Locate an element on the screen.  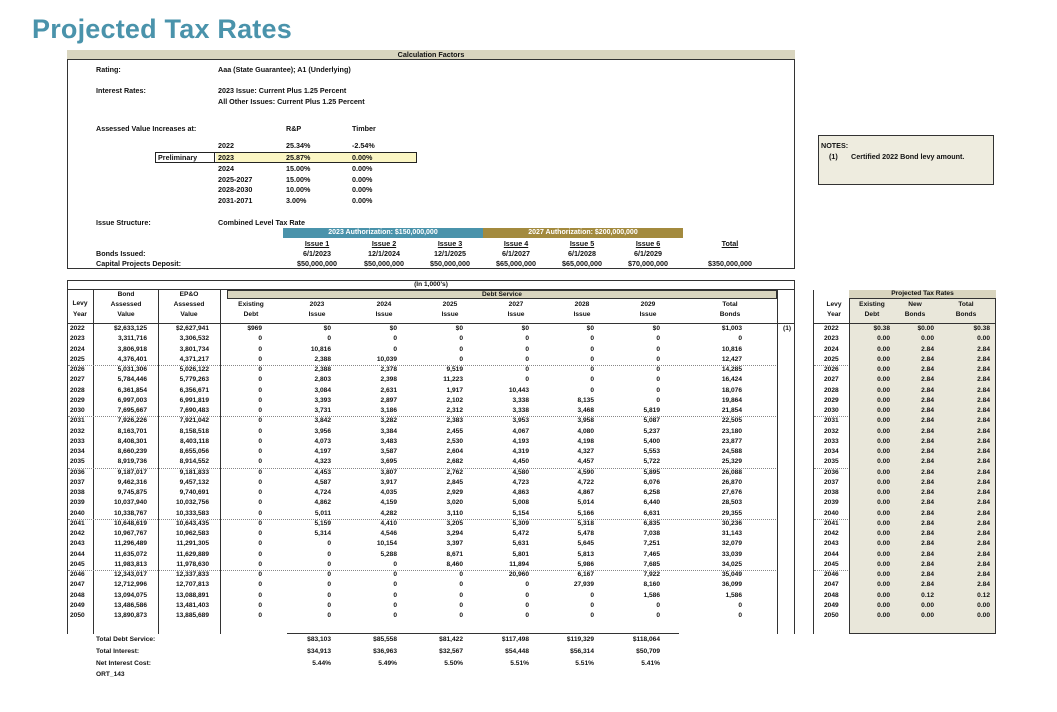
summary-value: 5.51% is located at coordinates (519, 663).